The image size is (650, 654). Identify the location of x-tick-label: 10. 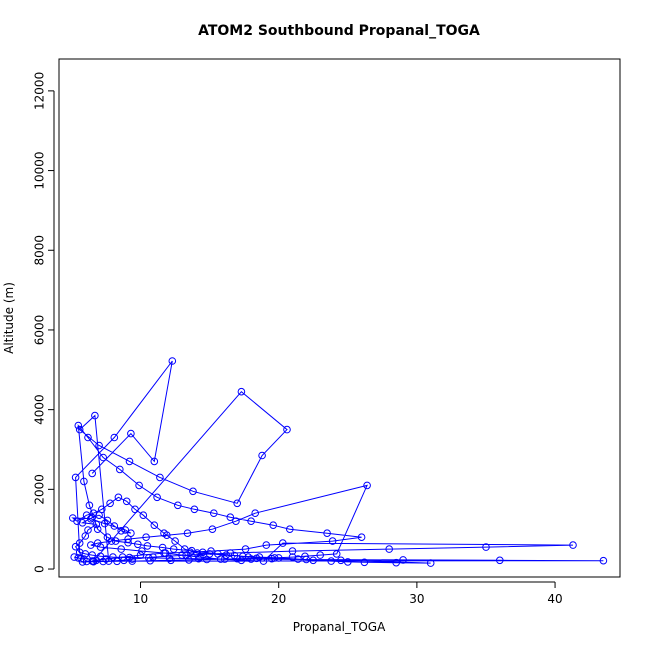
(140, 599).